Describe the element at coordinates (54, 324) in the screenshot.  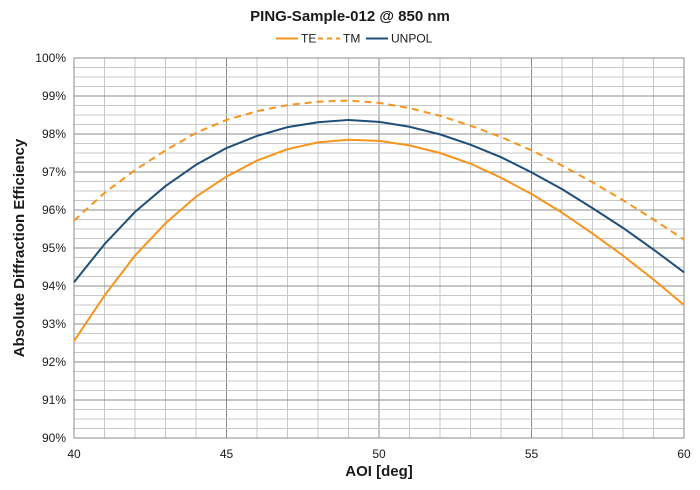
I see `y-tick-label: 93%` at that location.